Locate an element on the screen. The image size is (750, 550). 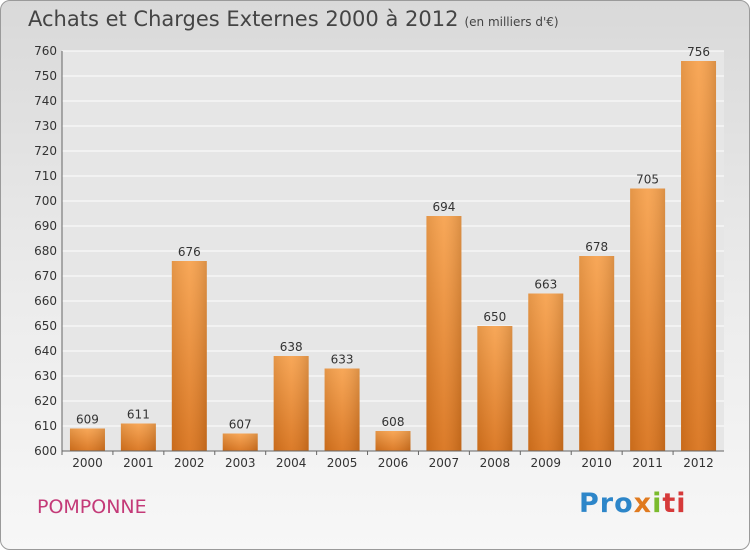
y-tick-label: 670 is located at coordinates (45, 276).